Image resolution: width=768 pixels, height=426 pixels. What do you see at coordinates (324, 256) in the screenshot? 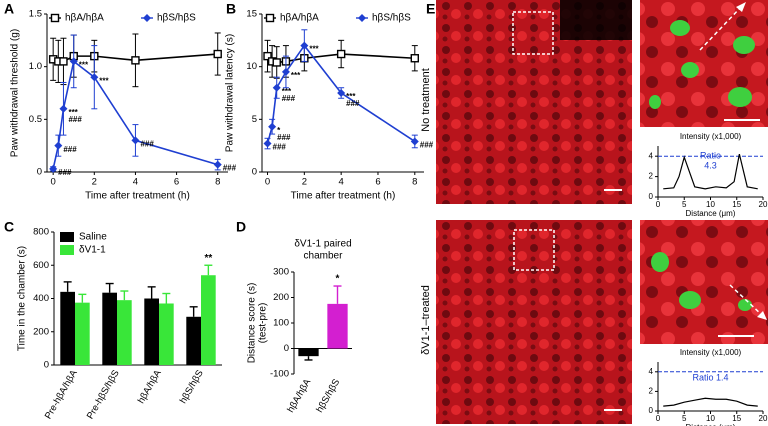
I see `chart-title: chamber` at bounding box center [324, 256].